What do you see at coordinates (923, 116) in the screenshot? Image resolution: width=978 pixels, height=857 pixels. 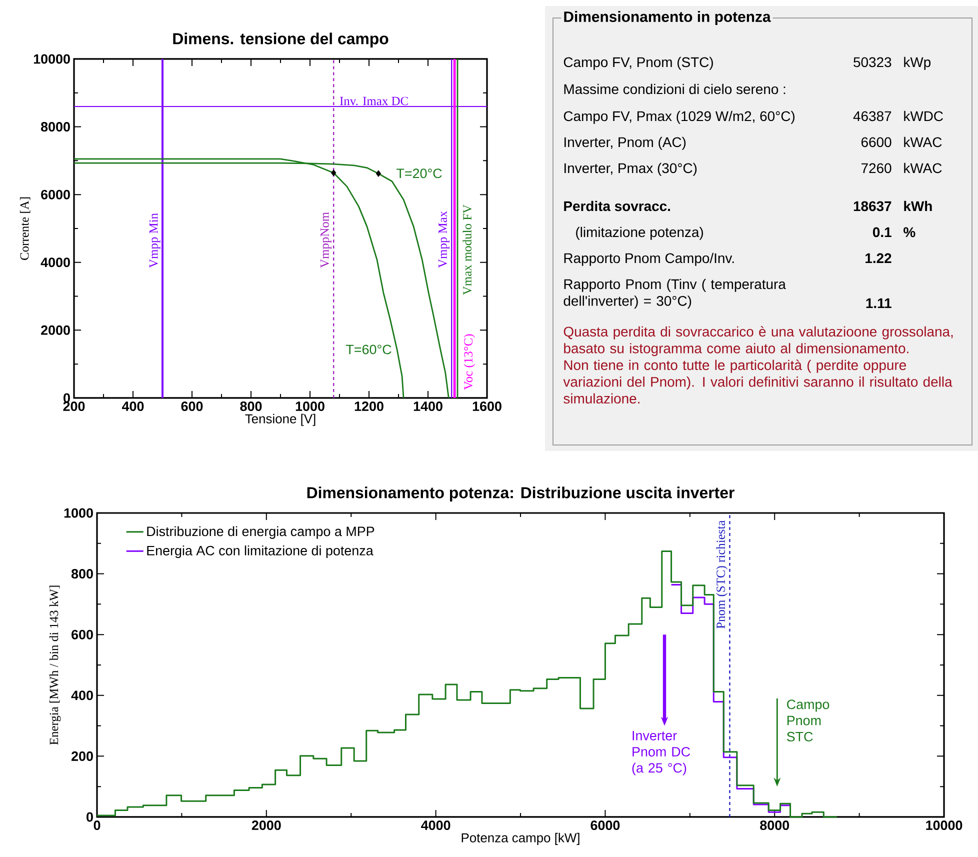 I see `text: kWDC` at bounding box center [923, 116].